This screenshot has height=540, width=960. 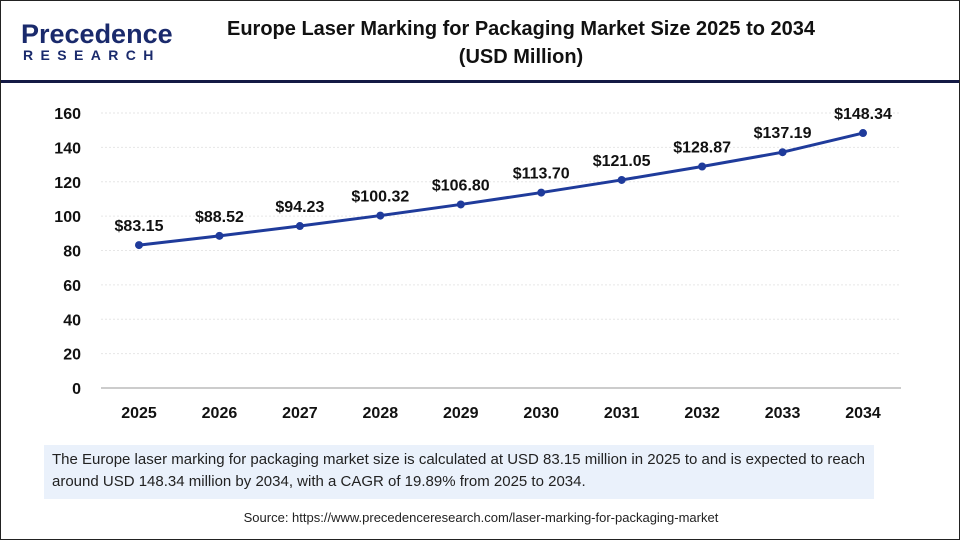 I want to click on x-tick-label: 2028, so click(x=381, y=413).